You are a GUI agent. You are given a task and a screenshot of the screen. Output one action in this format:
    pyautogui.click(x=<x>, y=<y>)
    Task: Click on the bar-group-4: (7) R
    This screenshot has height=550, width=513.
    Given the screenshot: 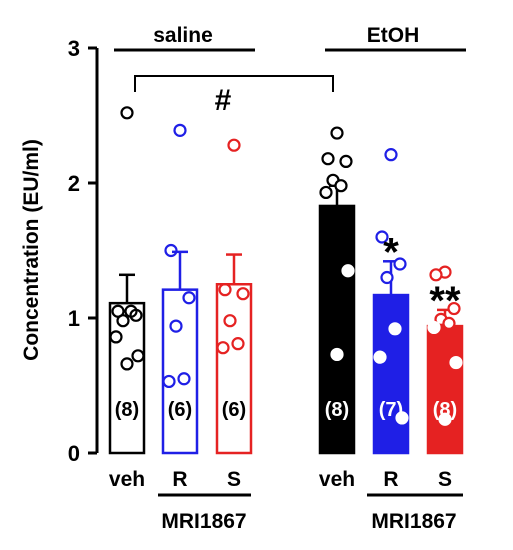 What is the action you would take?
    pyautogui.click(x=391, y=319)
    